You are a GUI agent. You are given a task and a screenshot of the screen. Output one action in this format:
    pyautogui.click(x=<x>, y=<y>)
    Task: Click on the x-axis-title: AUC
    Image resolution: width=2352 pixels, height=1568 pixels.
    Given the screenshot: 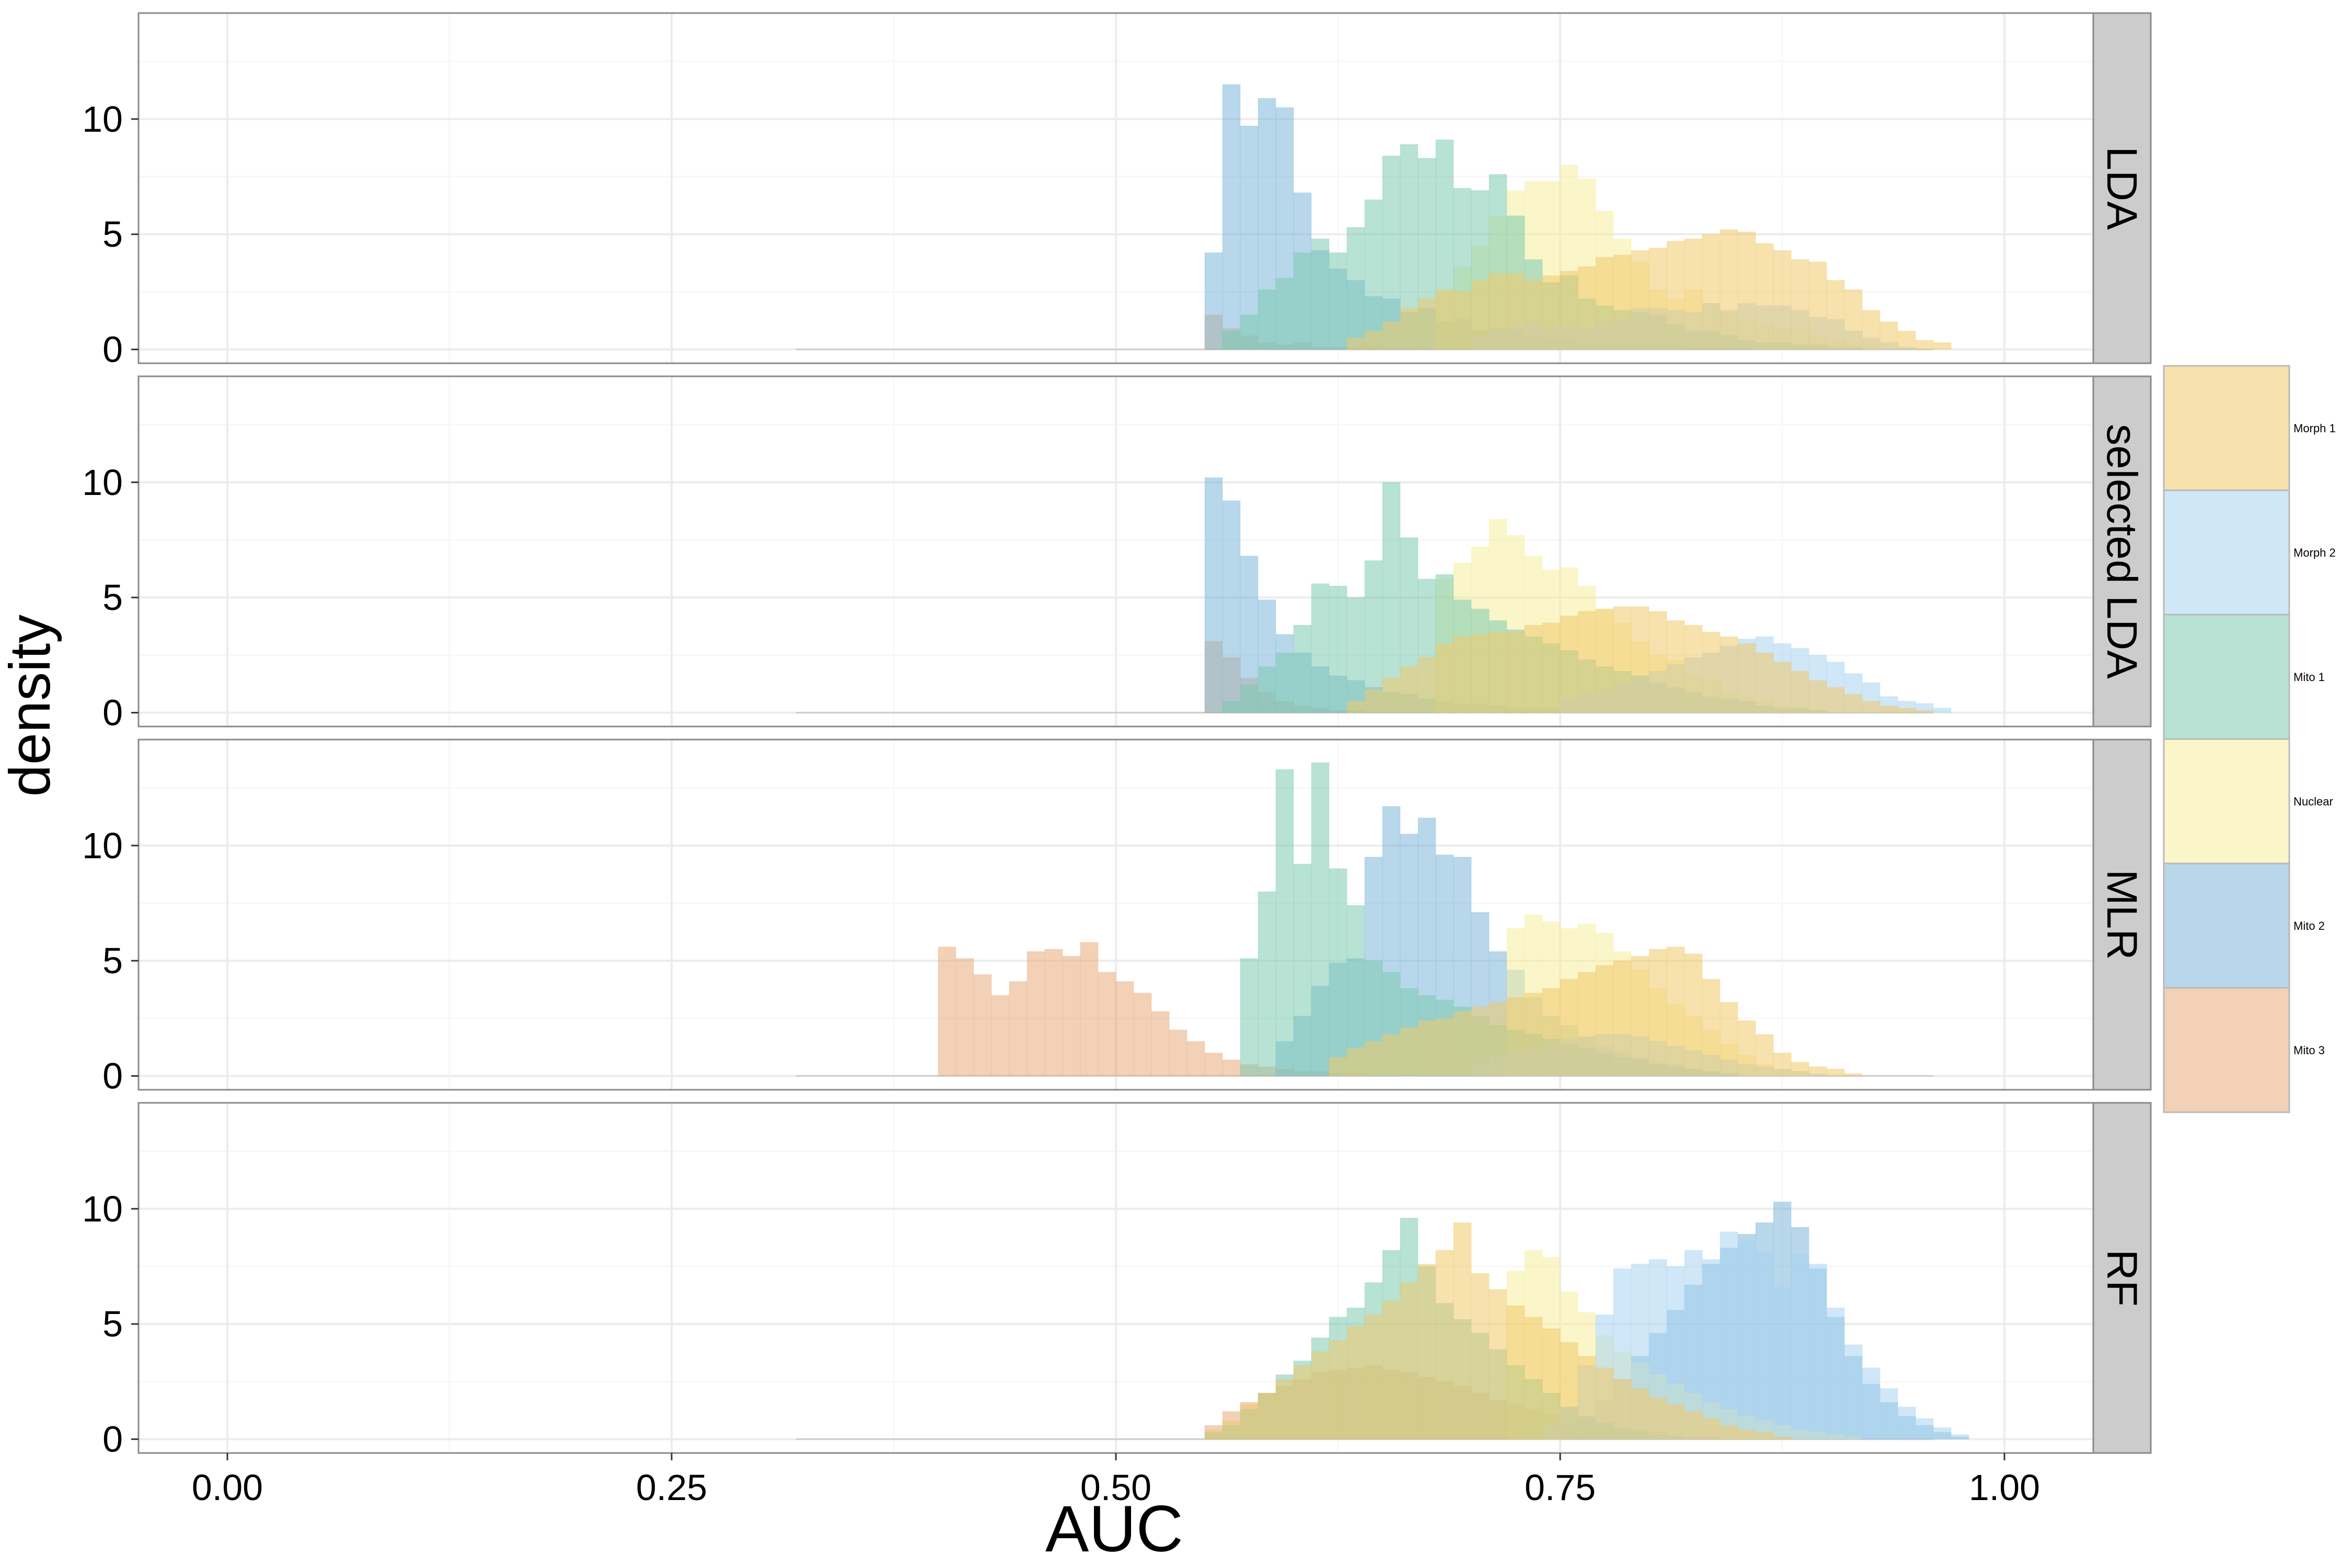 What is the action you would take?
    pyautogui.click(x=1114, y=1529)
    